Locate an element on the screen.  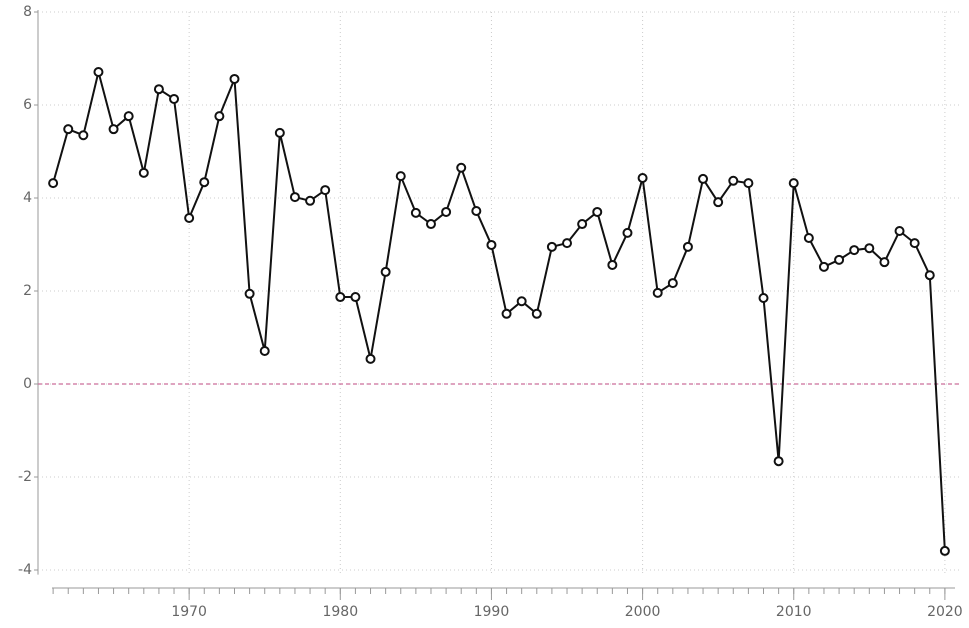
x-tick-label: 2000 is located at coordinates (643, 612).